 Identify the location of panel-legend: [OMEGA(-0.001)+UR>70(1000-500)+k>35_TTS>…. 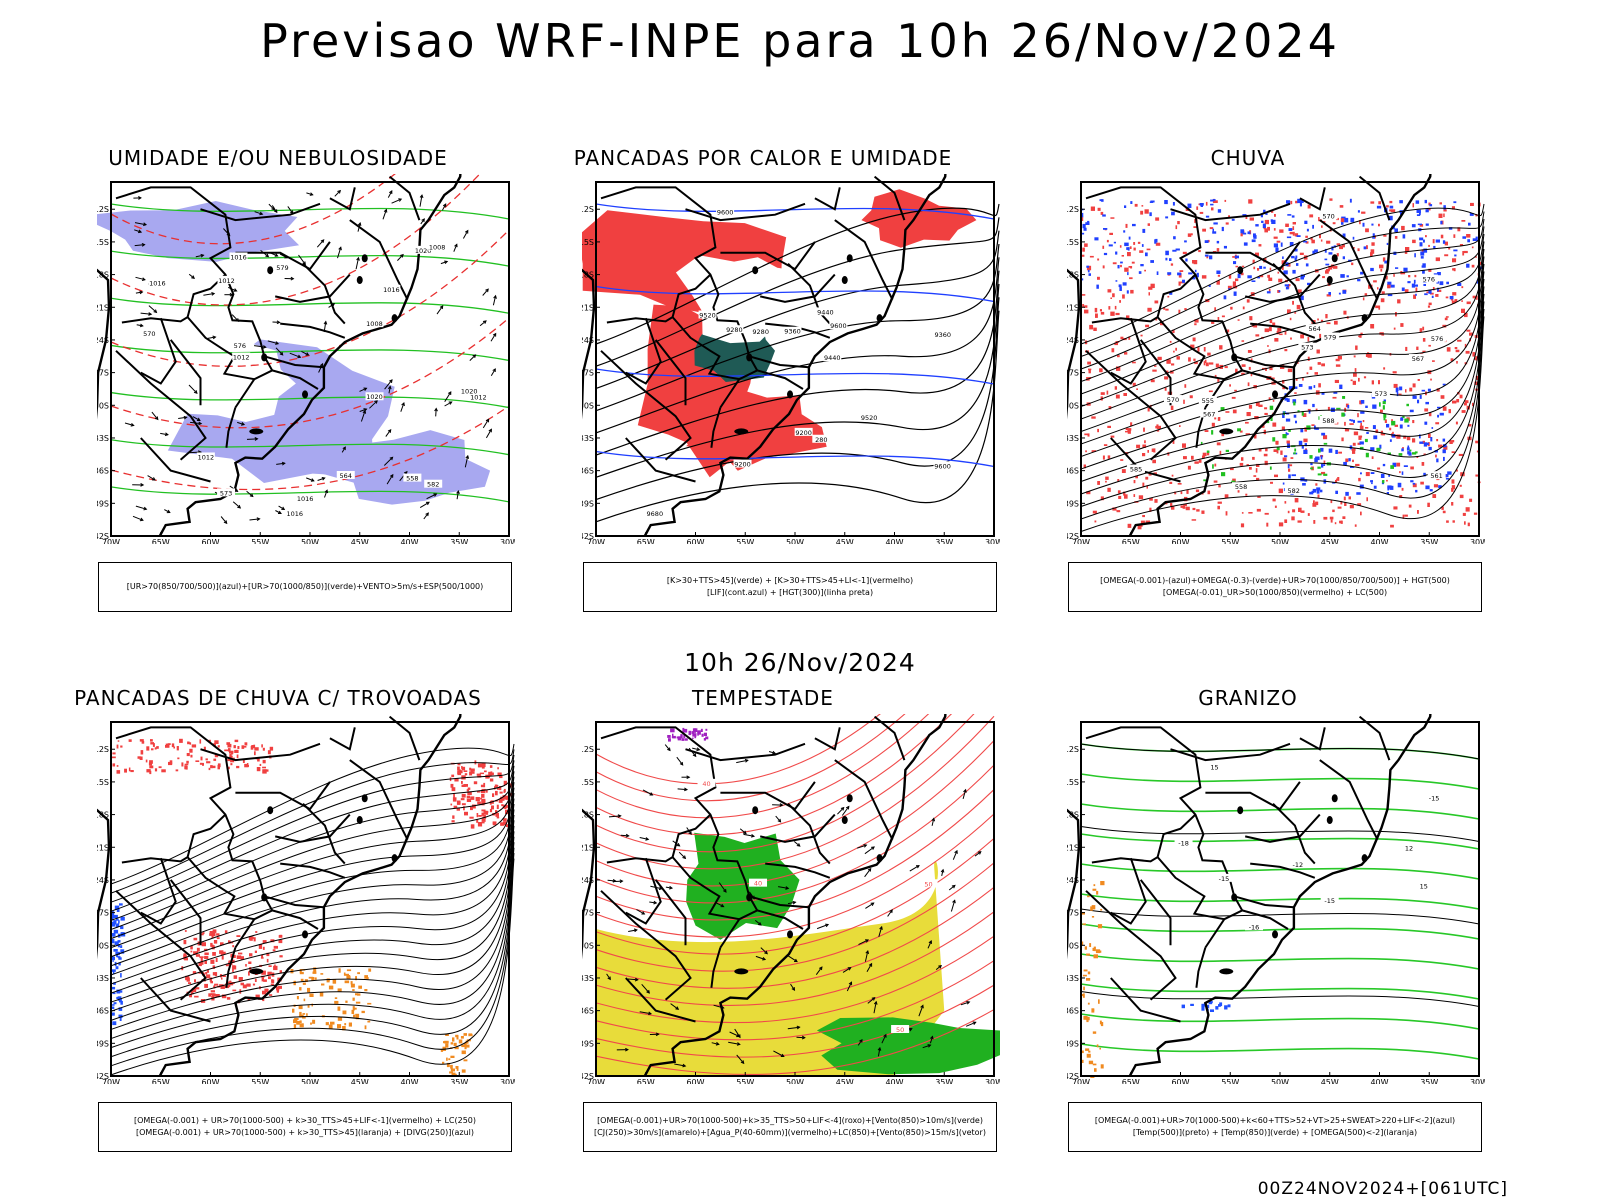
(790, 1127).